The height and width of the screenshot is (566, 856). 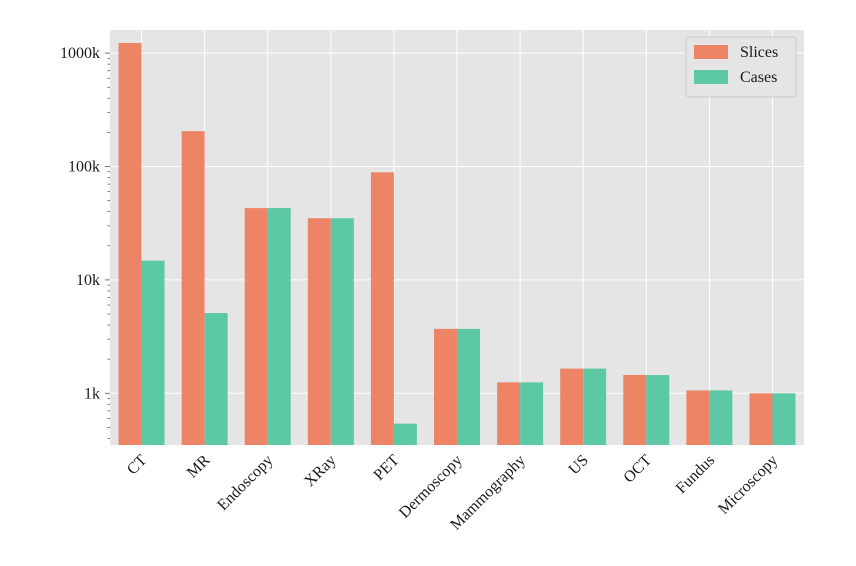 I want to click on legend-swatch-slices, so click(x=711, y=52).